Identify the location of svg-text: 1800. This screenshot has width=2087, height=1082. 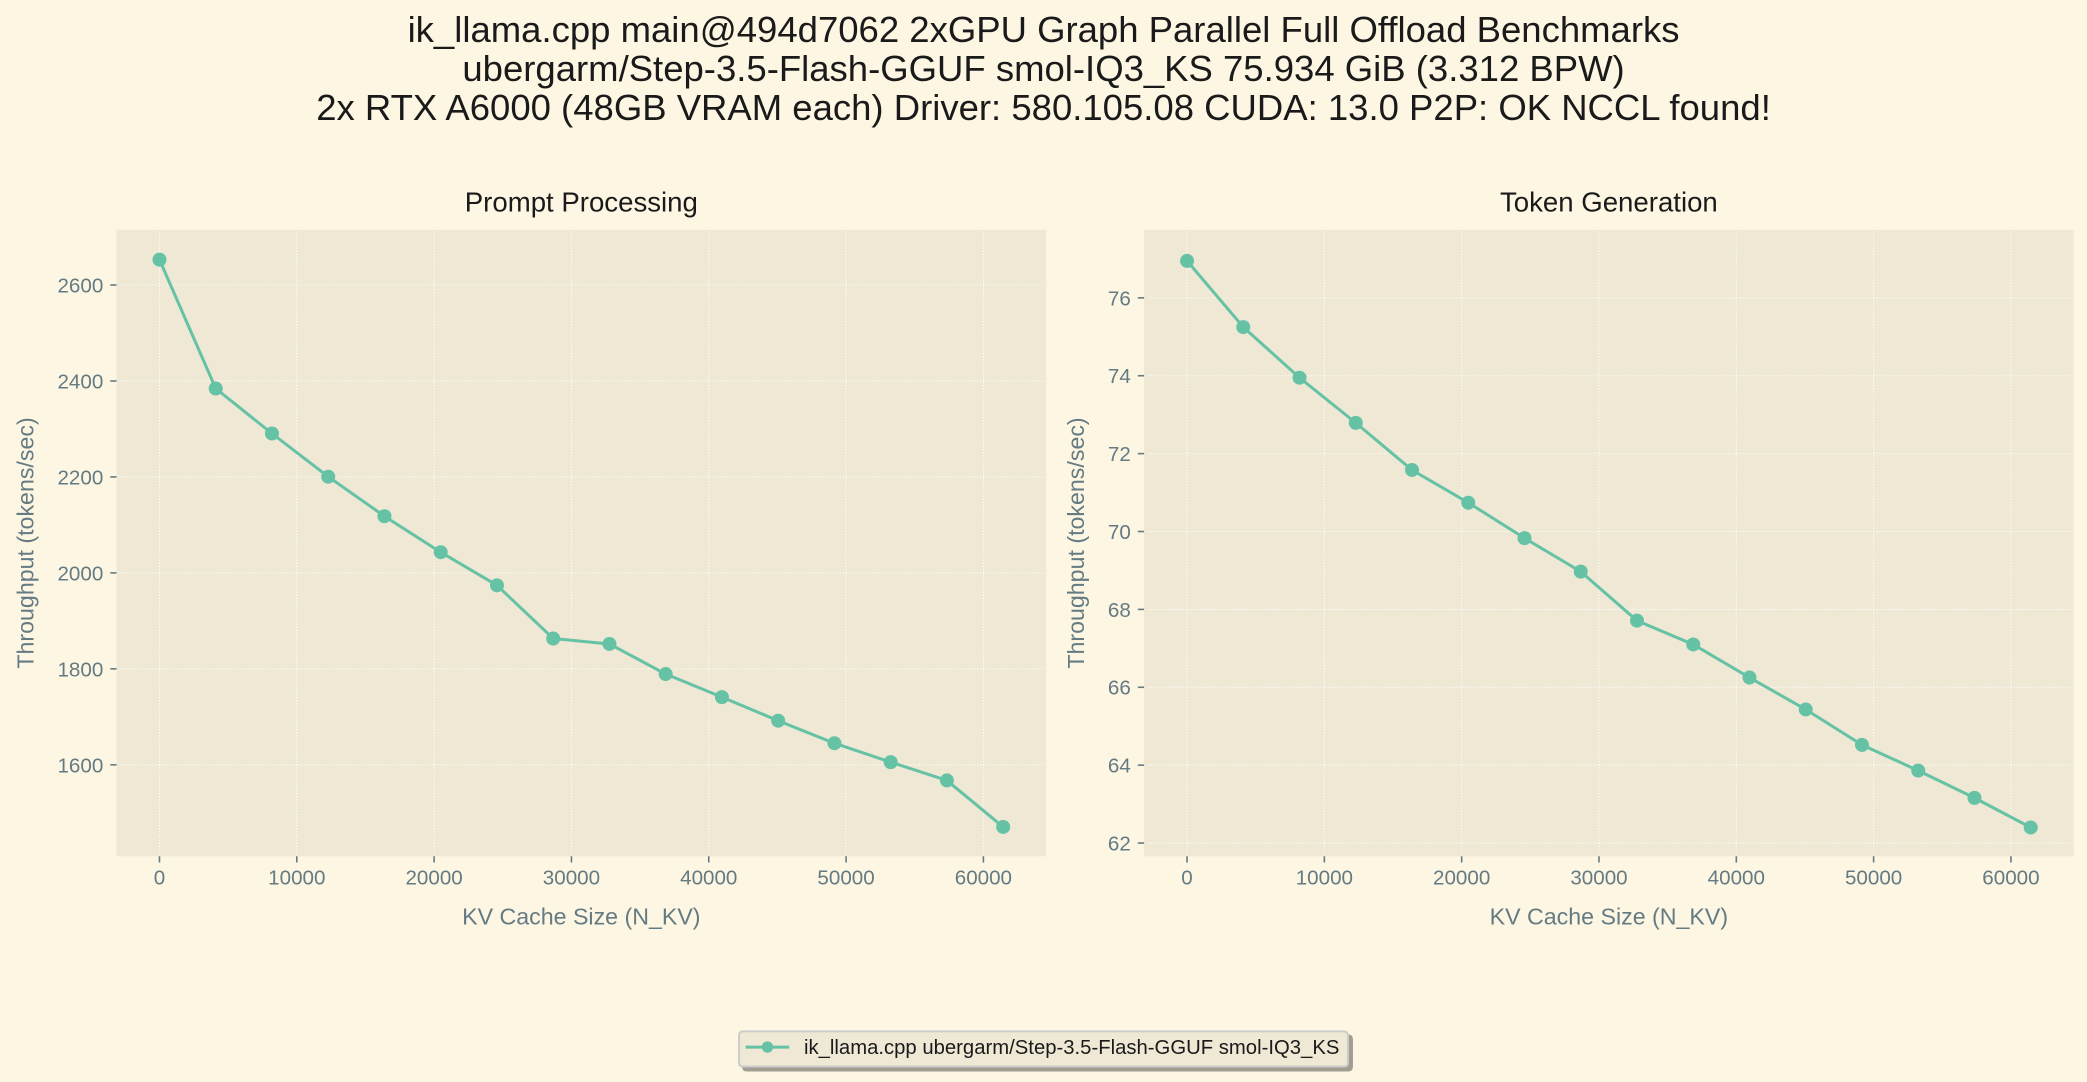
(80, 669).